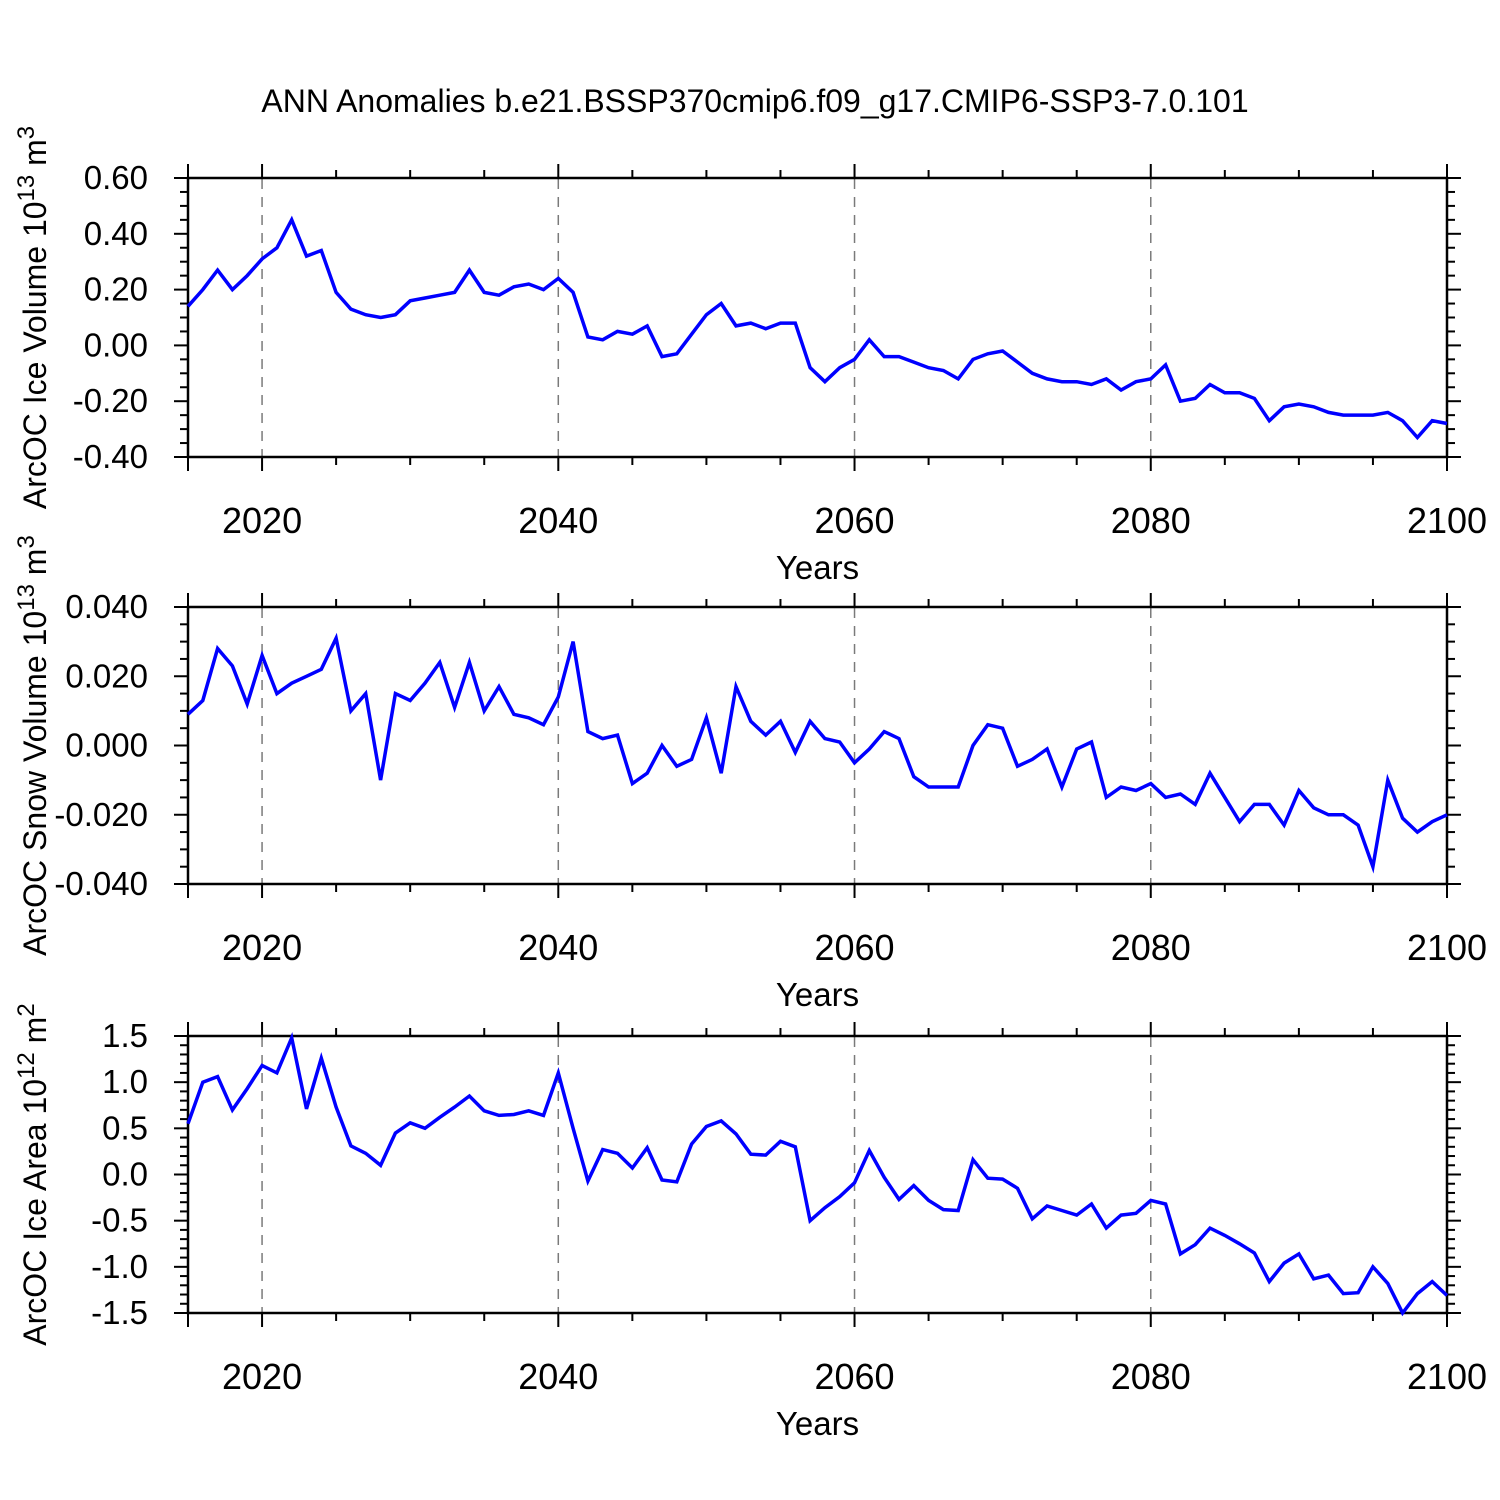  I want to click on y-axis-title: ArcOC Ice Area 1012 m2, so click(33, 1174).